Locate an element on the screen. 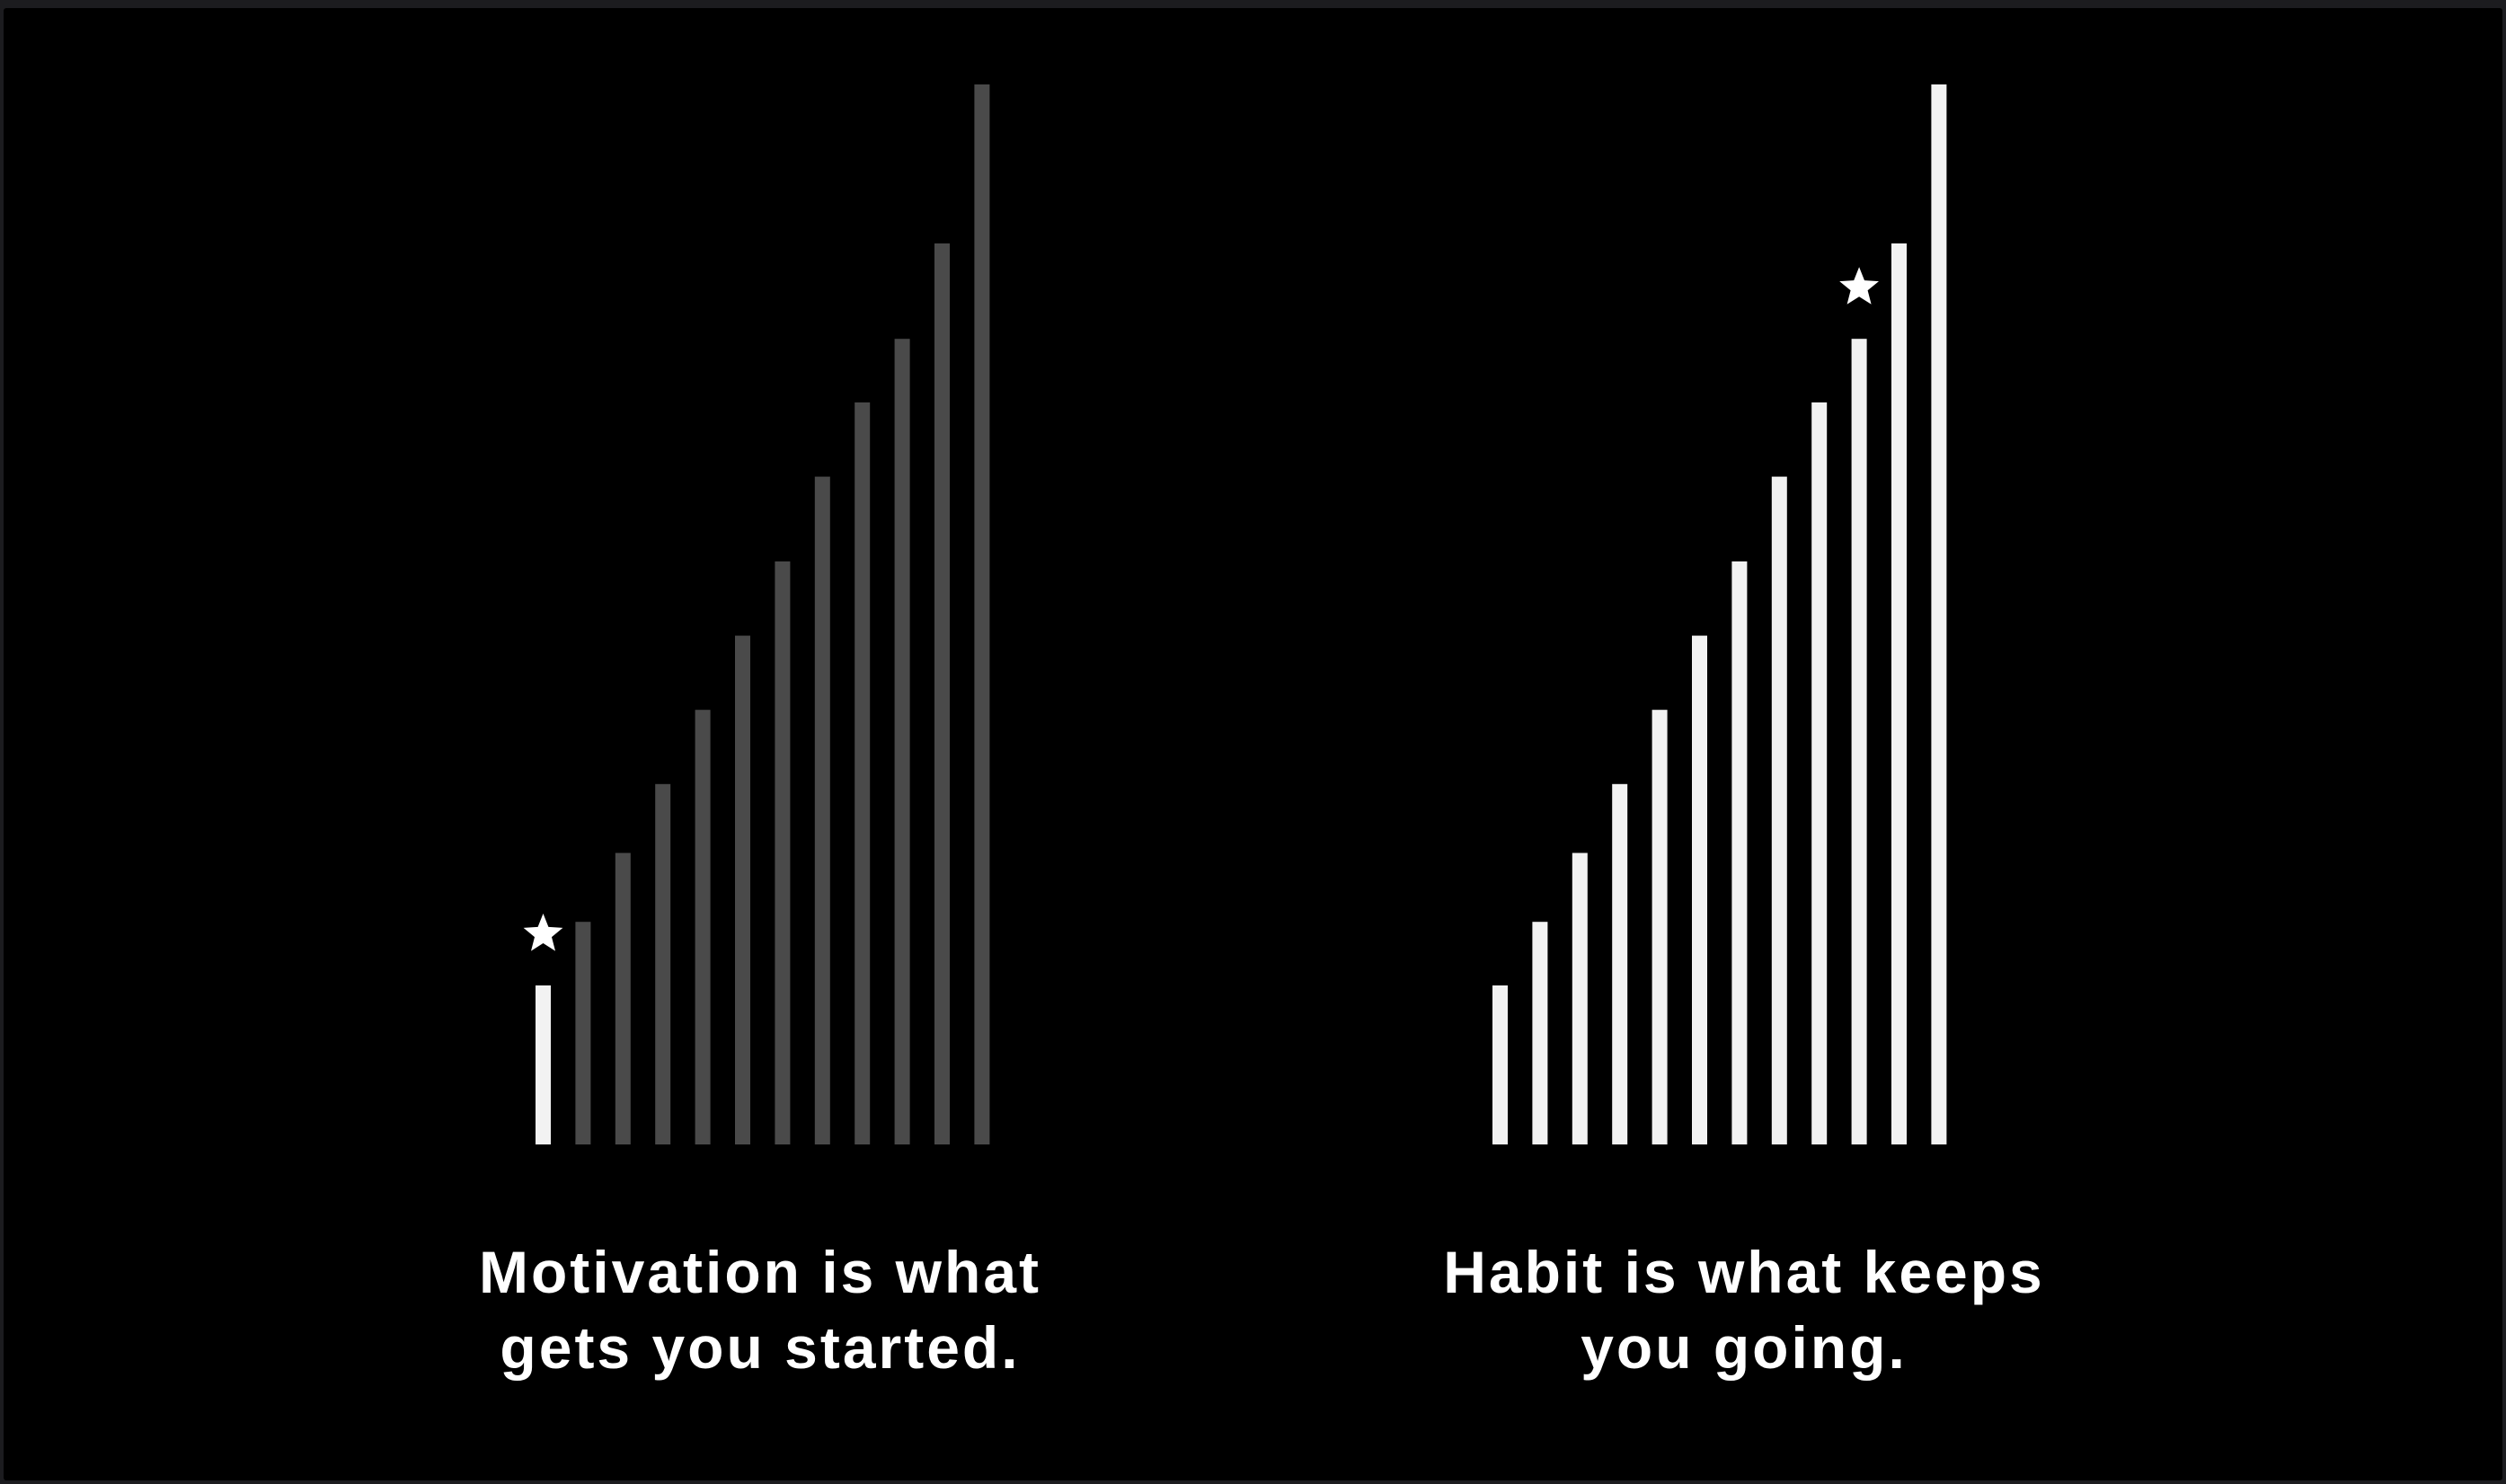  habit-star-icon is located at coordinates (1859, 286).